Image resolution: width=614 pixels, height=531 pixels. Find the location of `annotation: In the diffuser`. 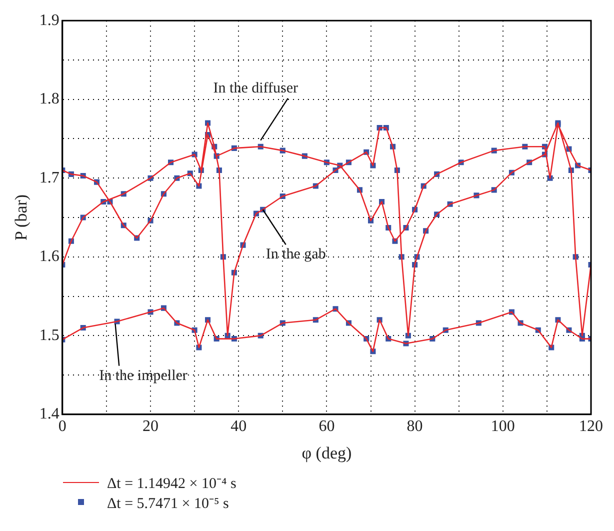

annotation: In the diffuser is located at coordinates (255, 88).